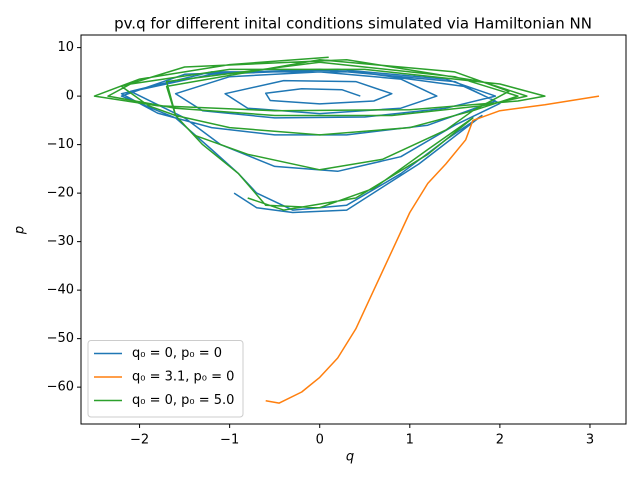  I want to click on x-tick-label: −1, so click(229, 440).